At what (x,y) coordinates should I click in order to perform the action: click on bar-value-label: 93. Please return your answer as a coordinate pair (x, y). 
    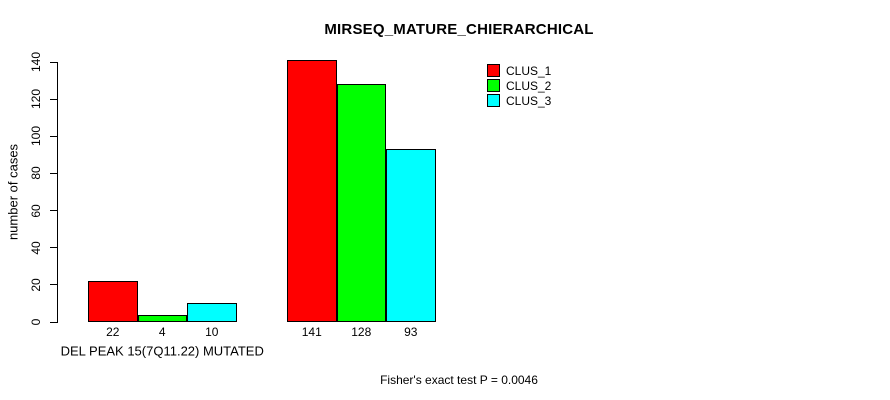
    Looking at the image, I should click on (411, 332).